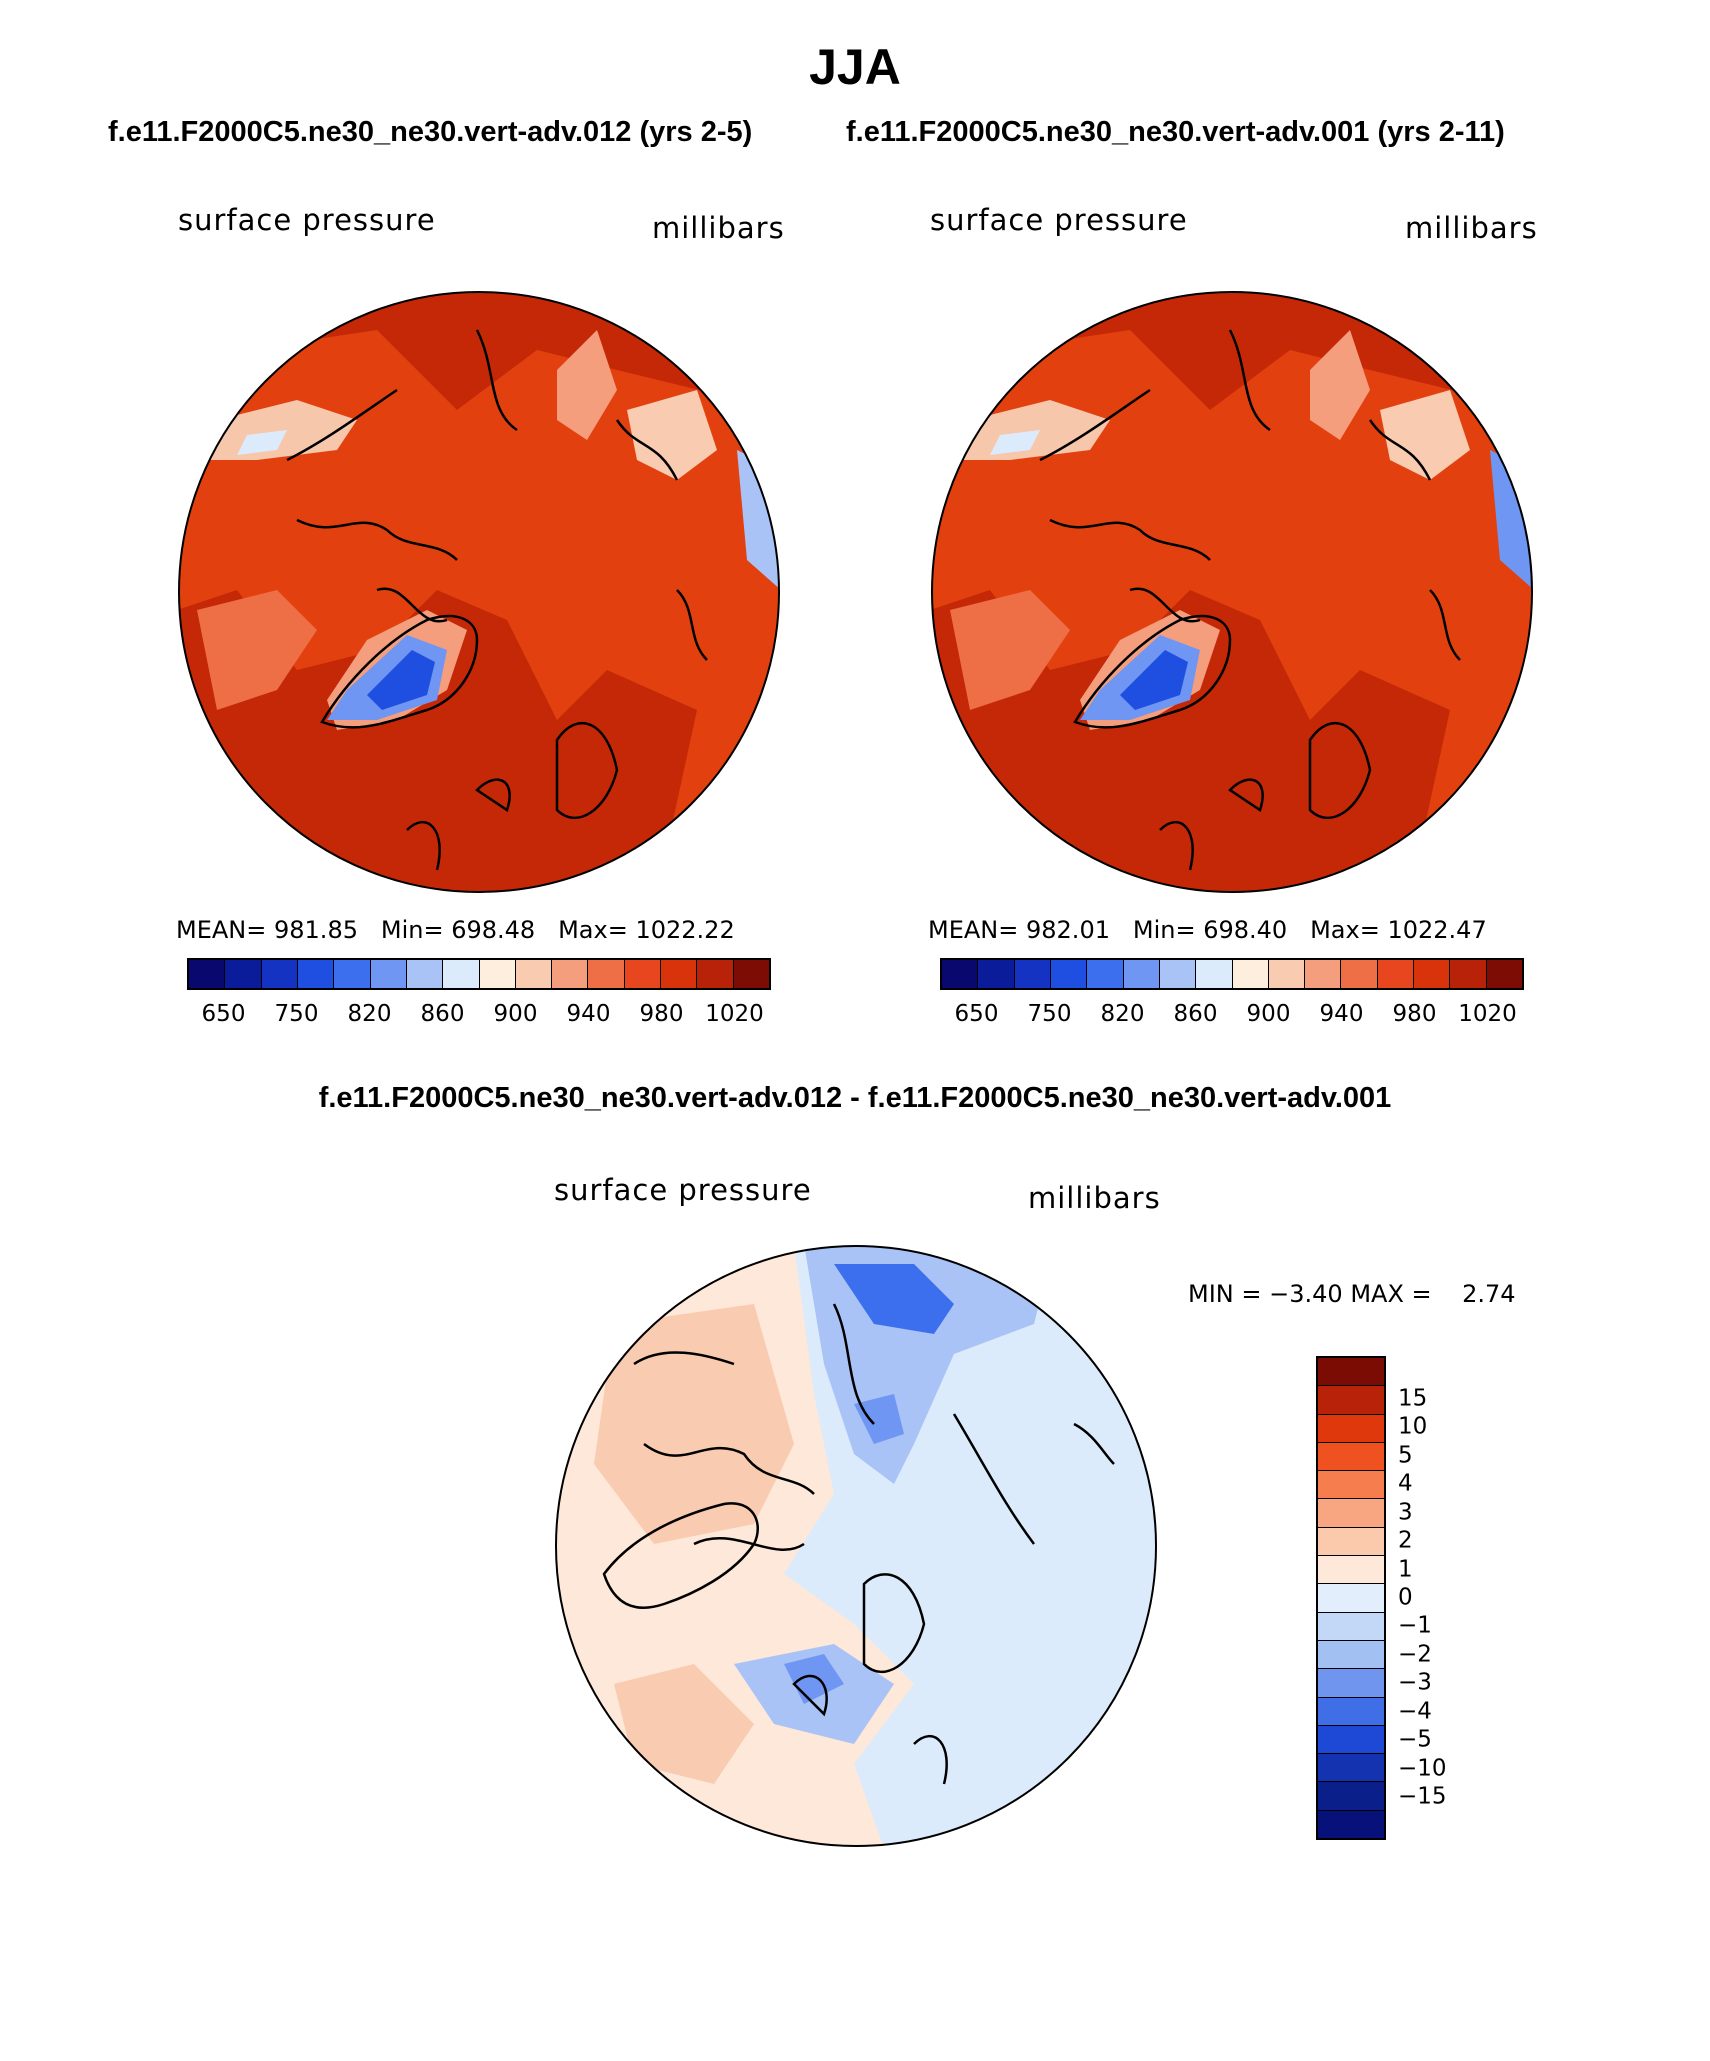 The height and width of the screenshot is (2061, 1710). What do you see at coordinates (221, 930) in the screenshot?
I see `panel1-mean-label: MEAN=` at bounding box center [221, 930].